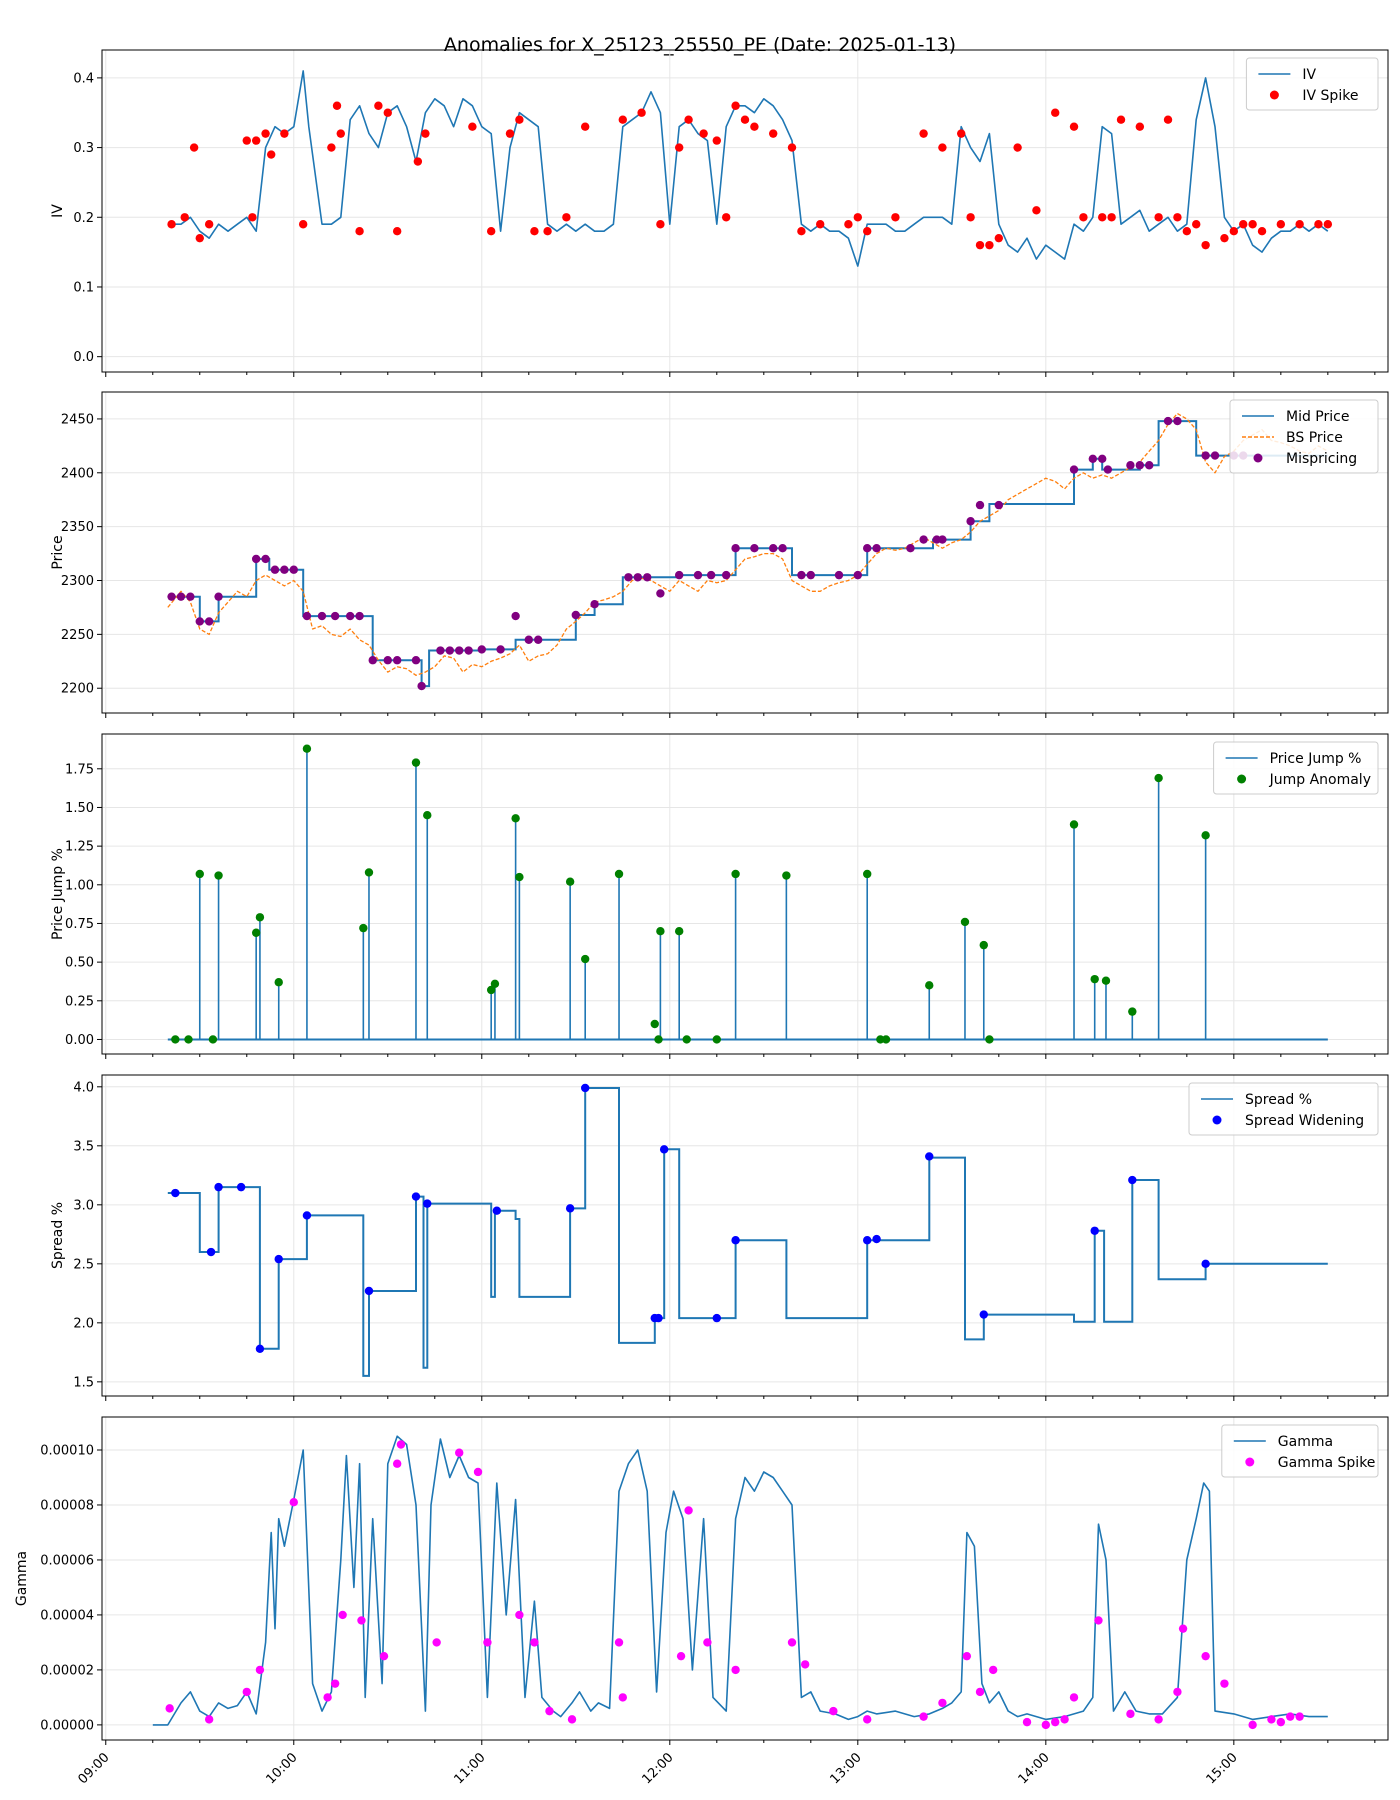 This screenshot has width=1400, height=1800. I want to click on y-axis-label: IV, so click(58, 211).